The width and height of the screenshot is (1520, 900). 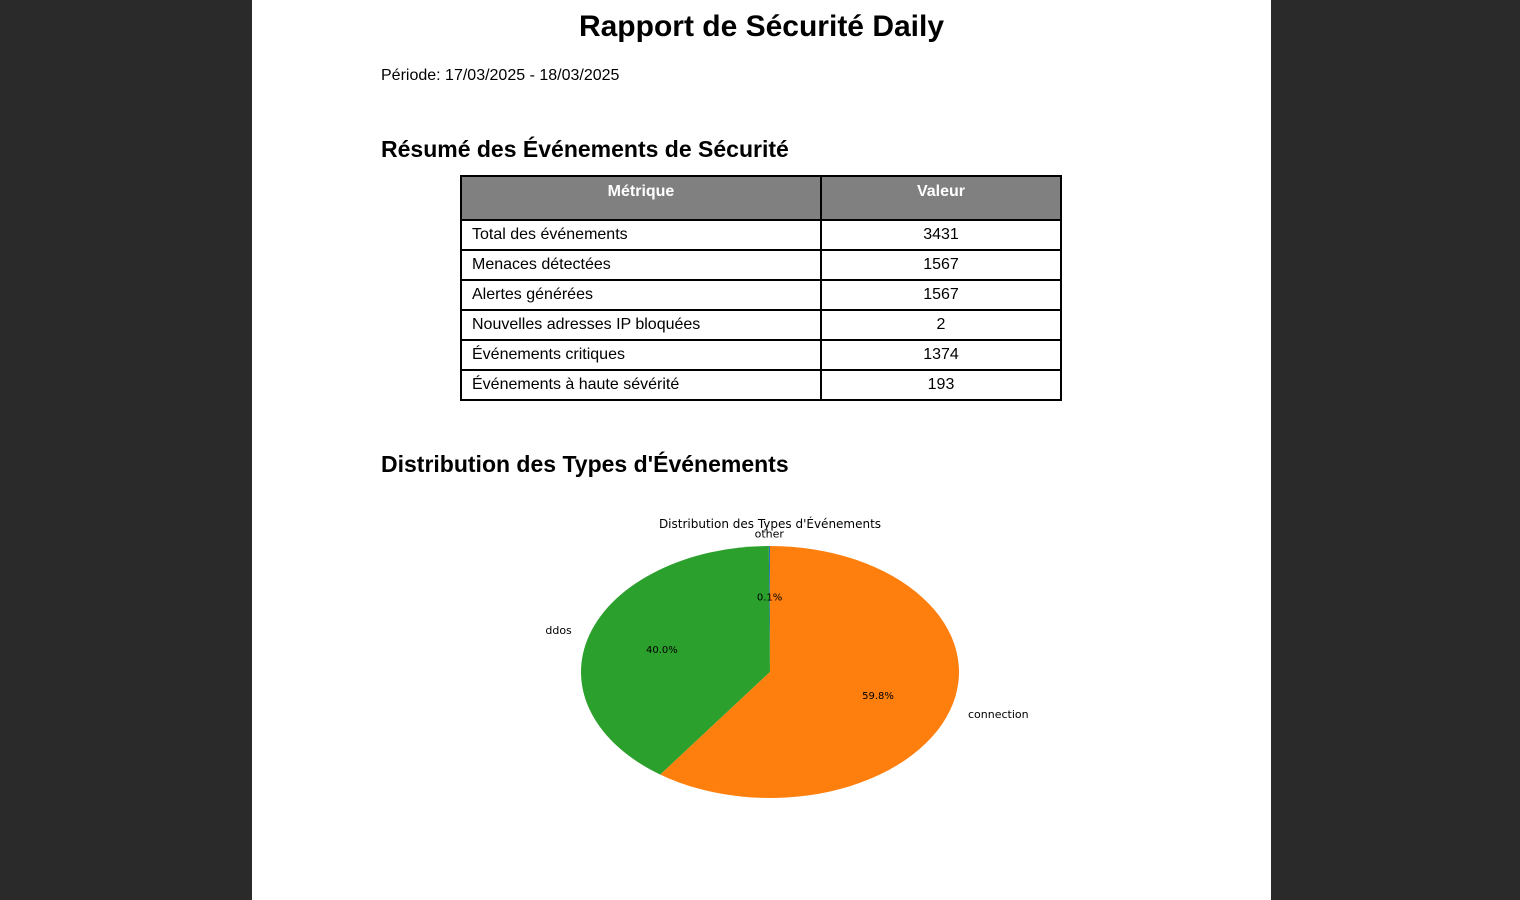 What do you see at coordinates (532, 75) in the screenshot?
I see `period-value: 17/03/2025 - 18/03/2025` at bounding box center [532, 75].